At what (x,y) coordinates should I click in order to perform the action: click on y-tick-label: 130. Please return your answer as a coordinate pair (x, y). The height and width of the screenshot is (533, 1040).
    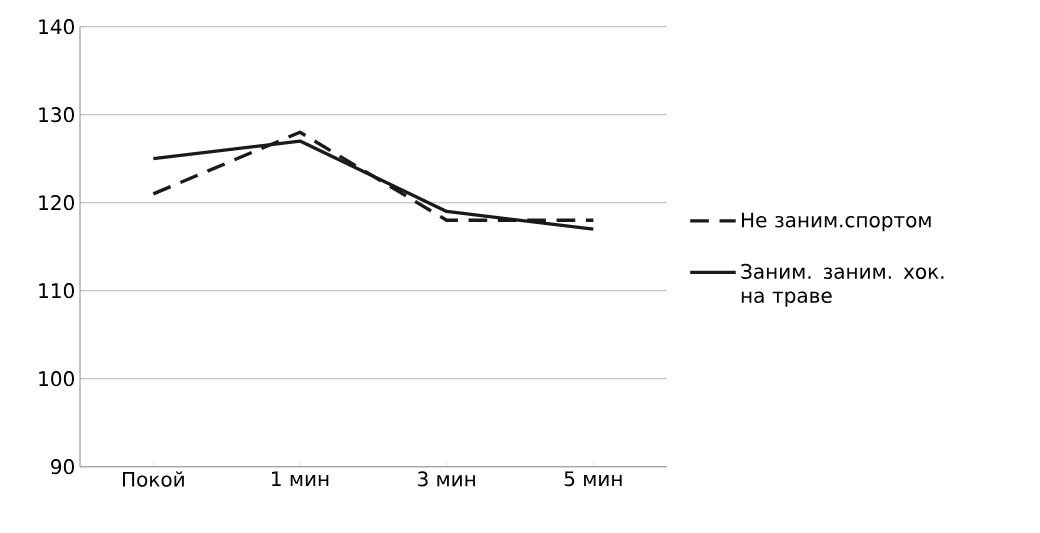
    Looking at the image, I should click on (56, 114).